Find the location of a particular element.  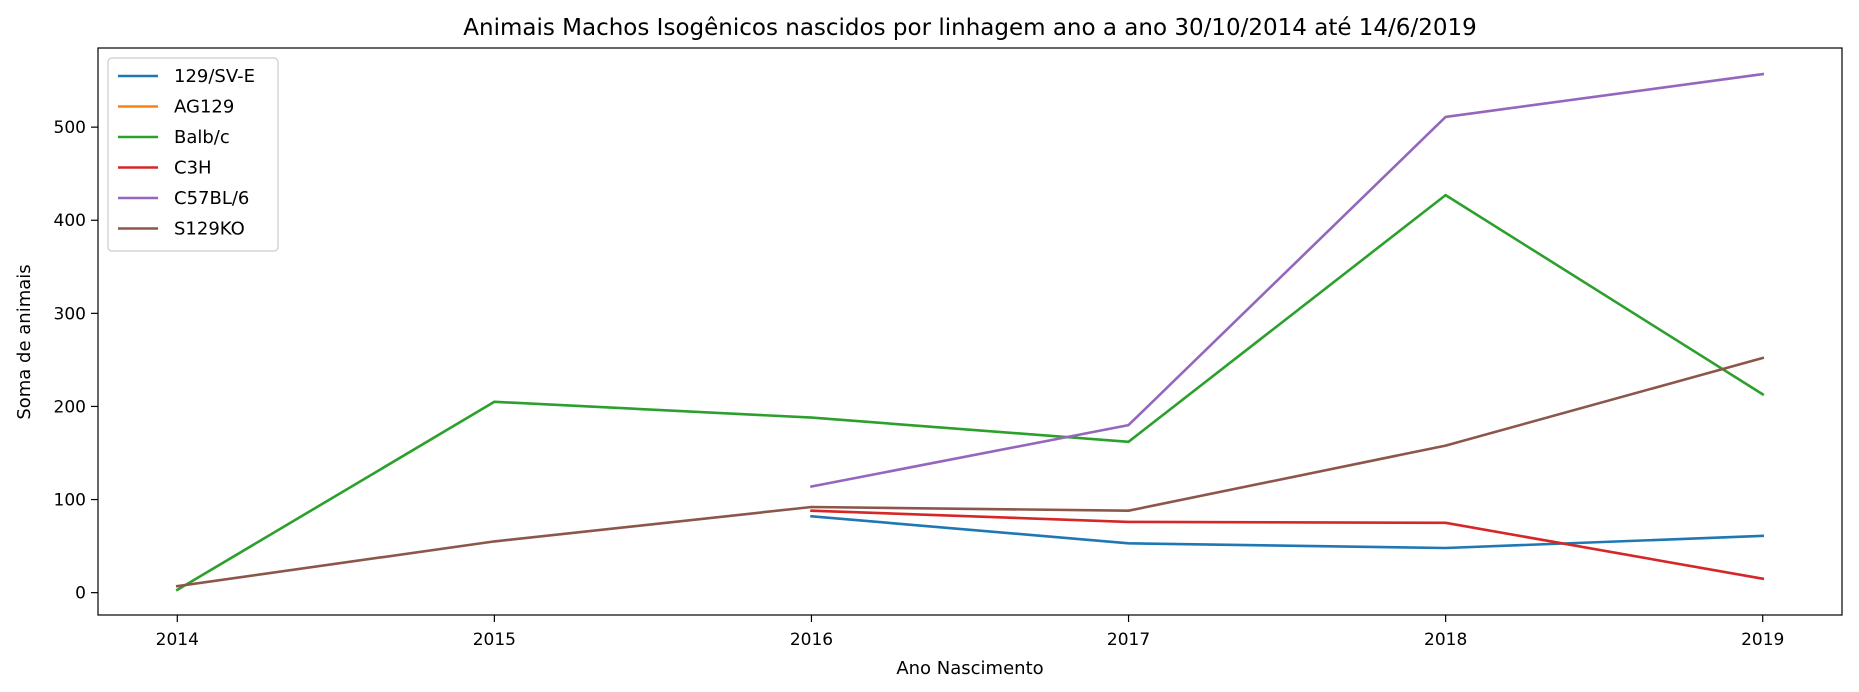

legend-label-3: C3H is located at coordinates (193, 168).